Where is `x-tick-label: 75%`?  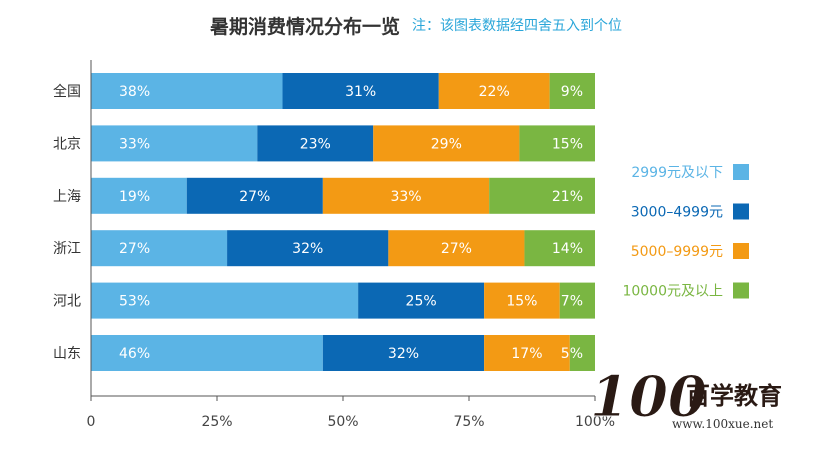
x-tick-label: 75% is located at coordinates (468, 422).